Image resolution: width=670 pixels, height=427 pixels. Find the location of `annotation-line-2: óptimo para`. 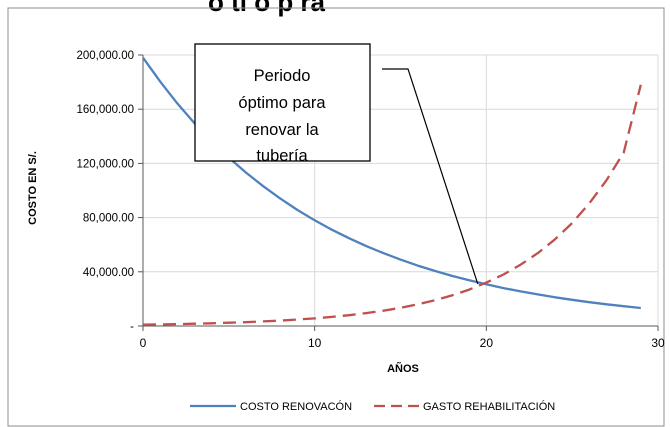

annotation-line-2: óptimo para is located at coordinates (282, 103).